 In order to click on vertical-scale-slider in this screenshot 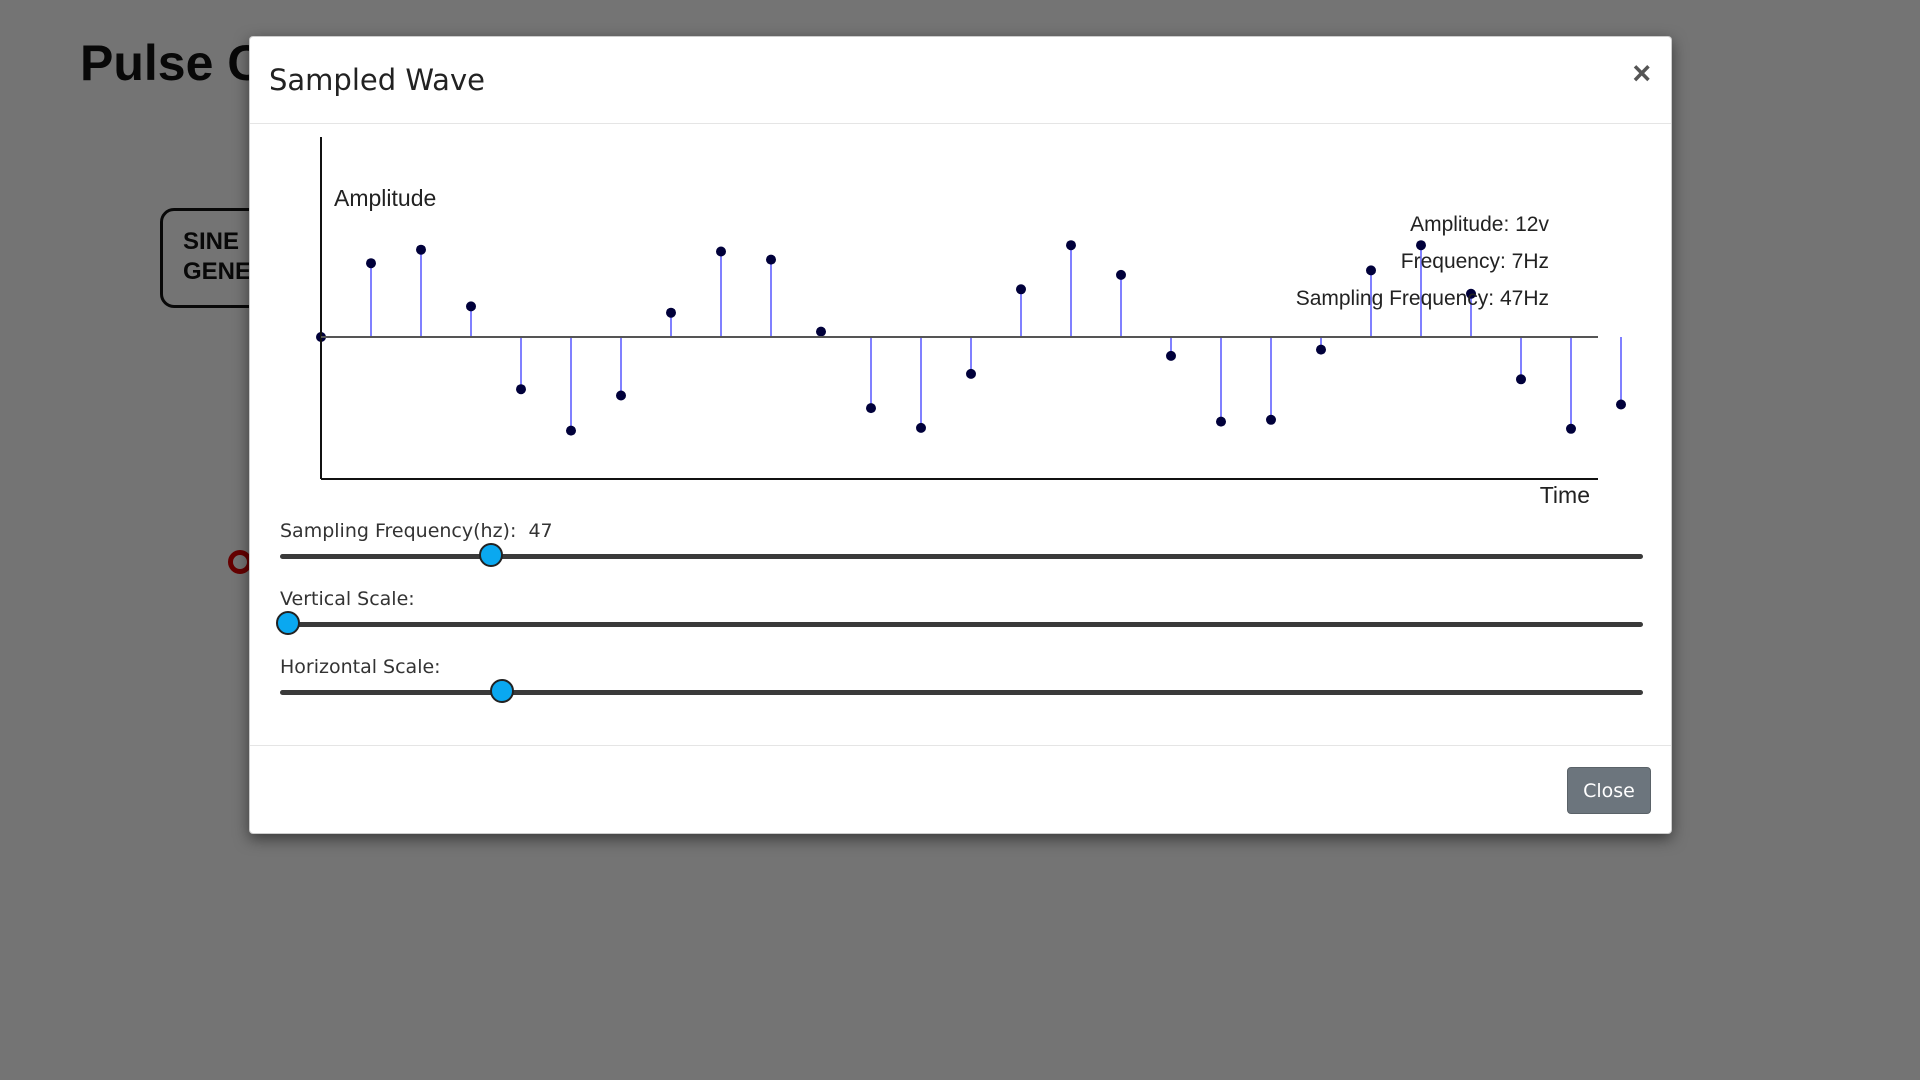, I will do `click(959, 623)`.